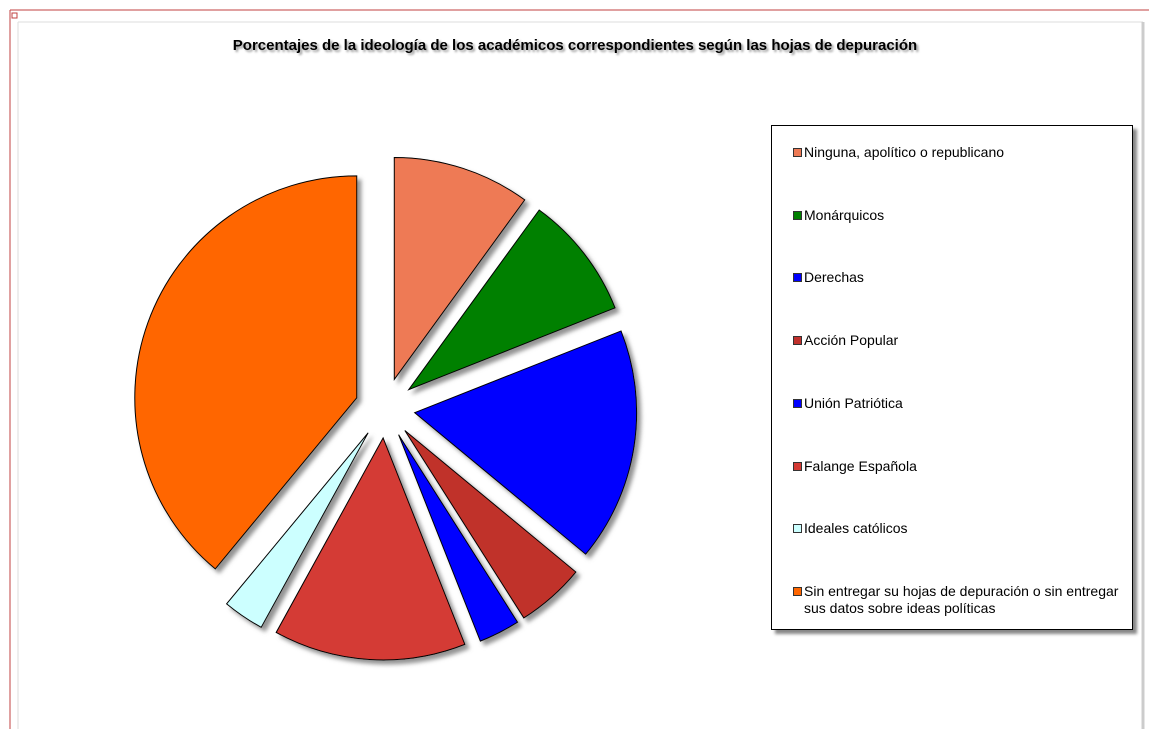 This screenshot has height=729, width=1149. What do you see at coordinates (957, 215) in the screenshot?
I see `legend-item: Monárquicos` at bounding box center [957, 215].